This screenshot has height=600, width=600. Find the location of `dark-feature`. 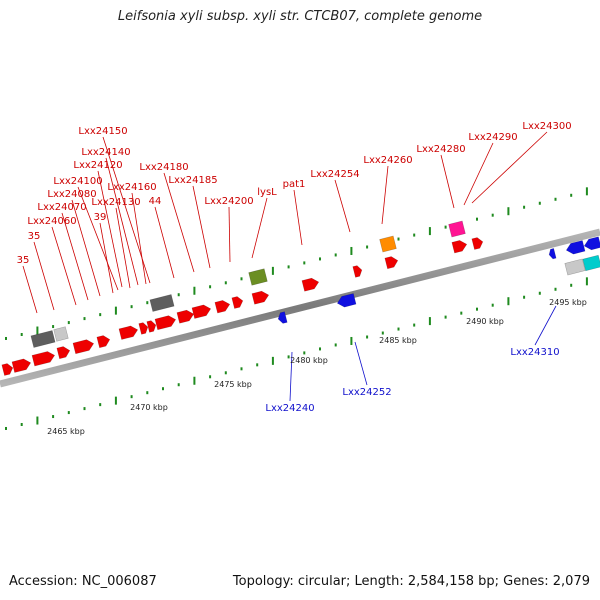

dark-feature is located at coordinates (43, 339).